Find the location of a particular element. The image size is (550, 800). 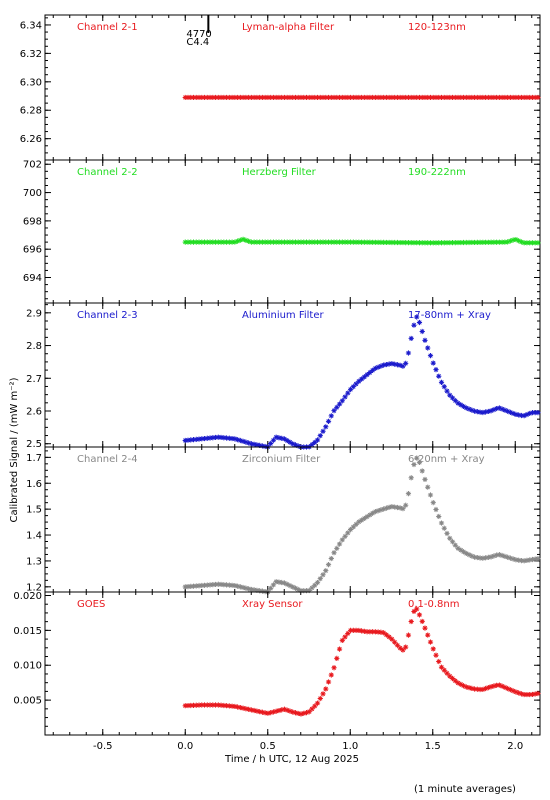

y-axis-label: Calibrated Signal / (mW m⁻²) is located at coordinates (14, 449).